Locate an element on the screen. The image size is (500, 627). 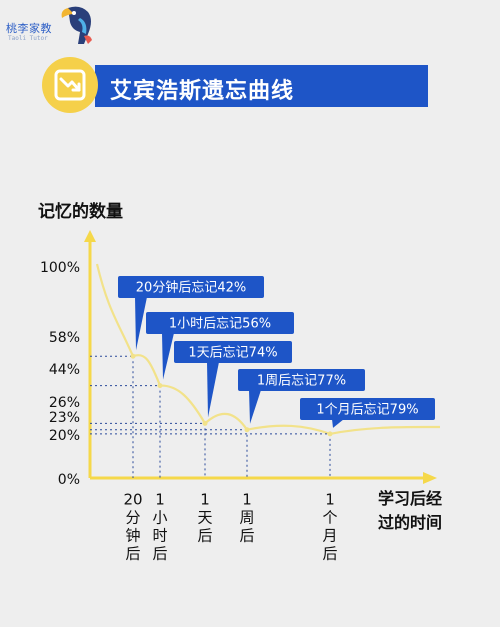
callout-label: 1个月后忘记79% is located at coordinates (367, 410).